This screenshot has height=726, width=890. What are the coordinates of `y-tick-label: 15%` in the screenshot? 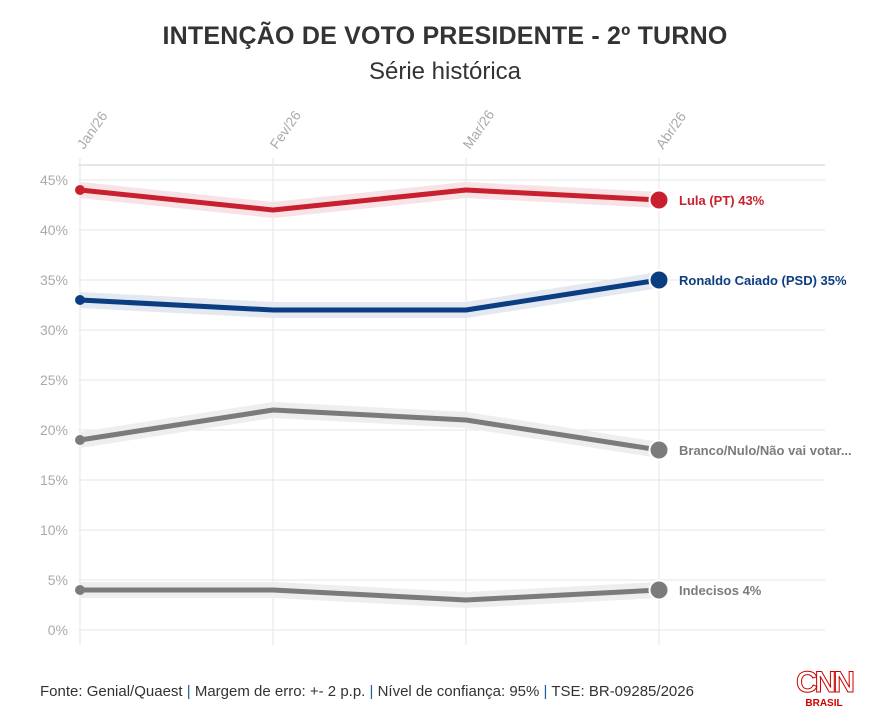 It's located at (54, 480).